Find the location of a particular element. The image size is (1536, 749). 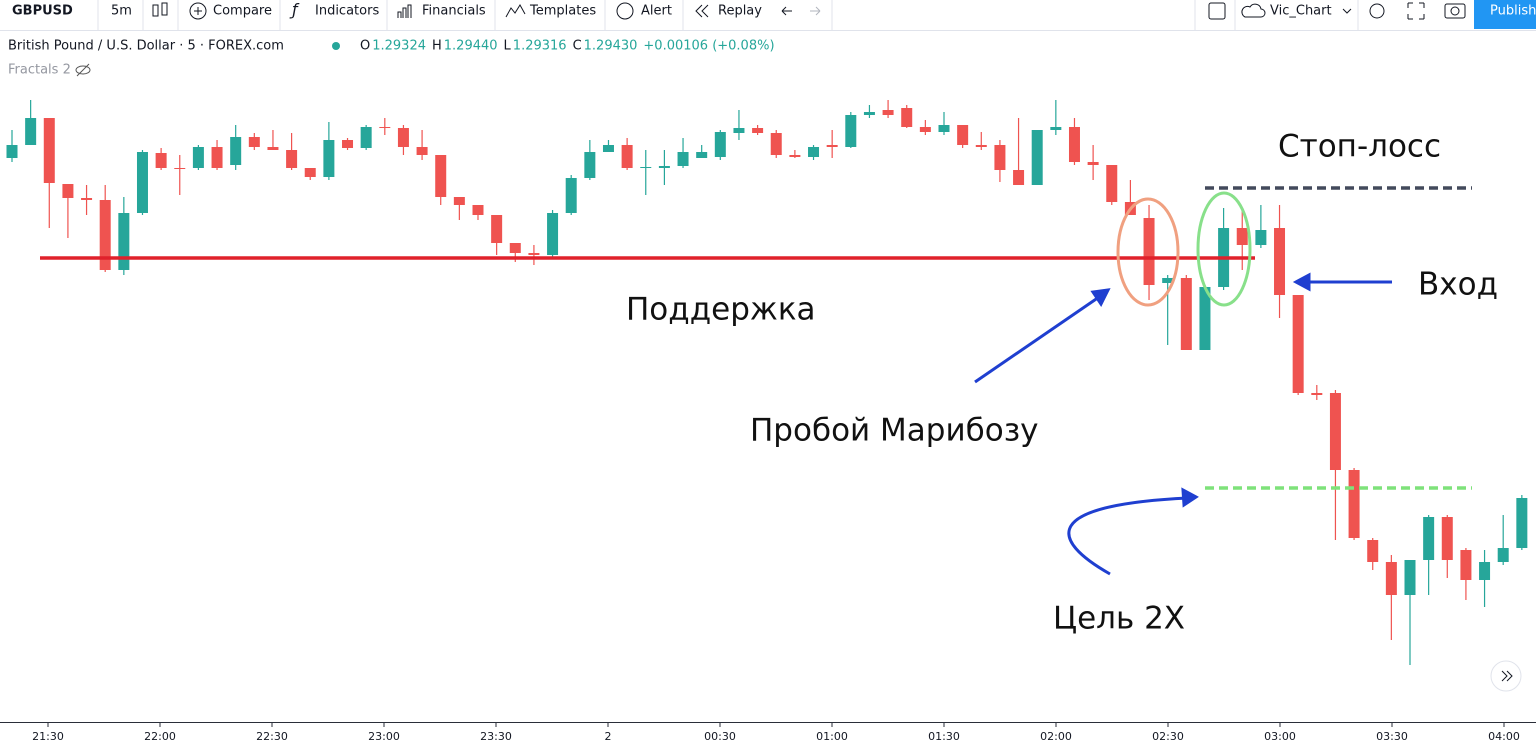

settings-button is located at coordinates (1377, 11).